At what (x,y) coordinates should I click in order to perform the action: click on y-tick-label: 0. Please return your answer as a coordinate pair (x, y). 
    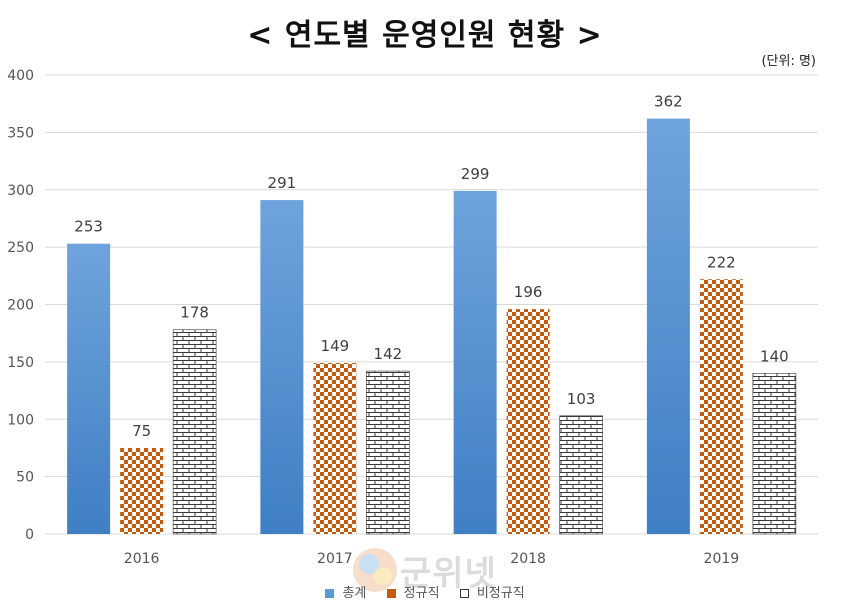
    Looking at the image, I should click on (29, 535).